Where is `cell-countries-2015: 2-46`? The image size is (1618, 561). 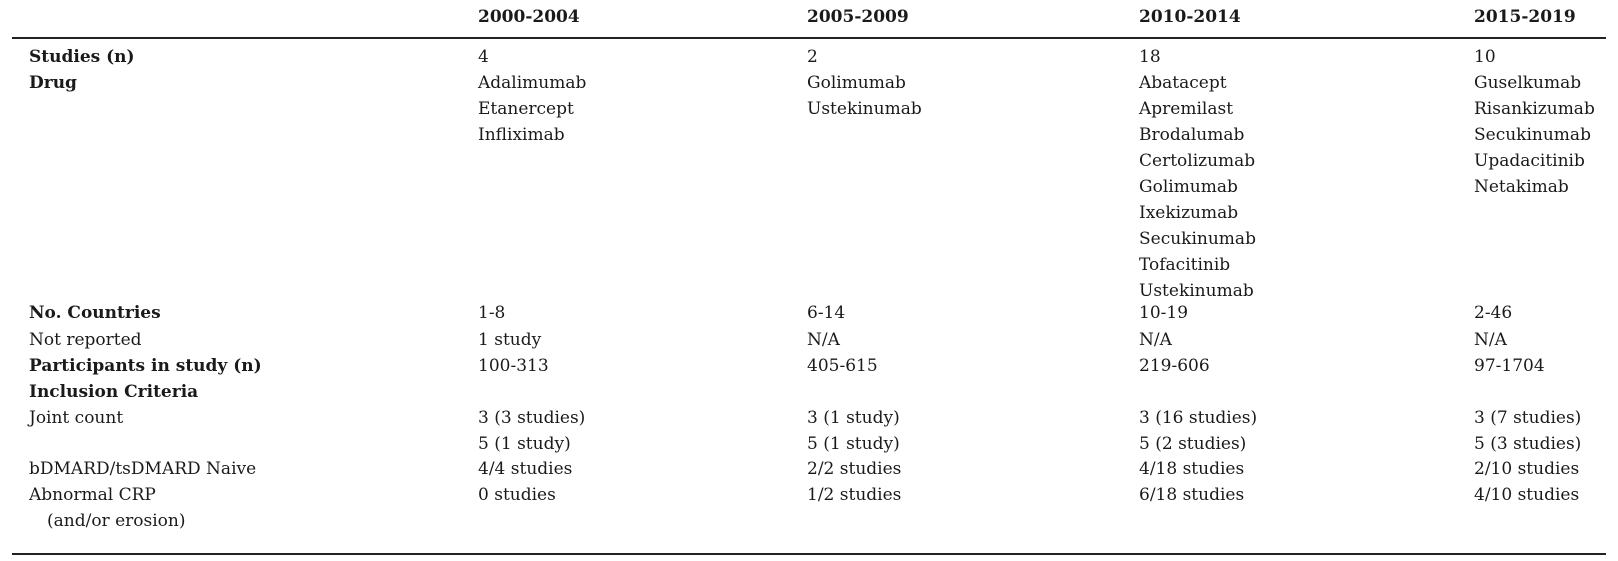 cell-countries-2015: 2-46 is located at coordinates (1493, 313).